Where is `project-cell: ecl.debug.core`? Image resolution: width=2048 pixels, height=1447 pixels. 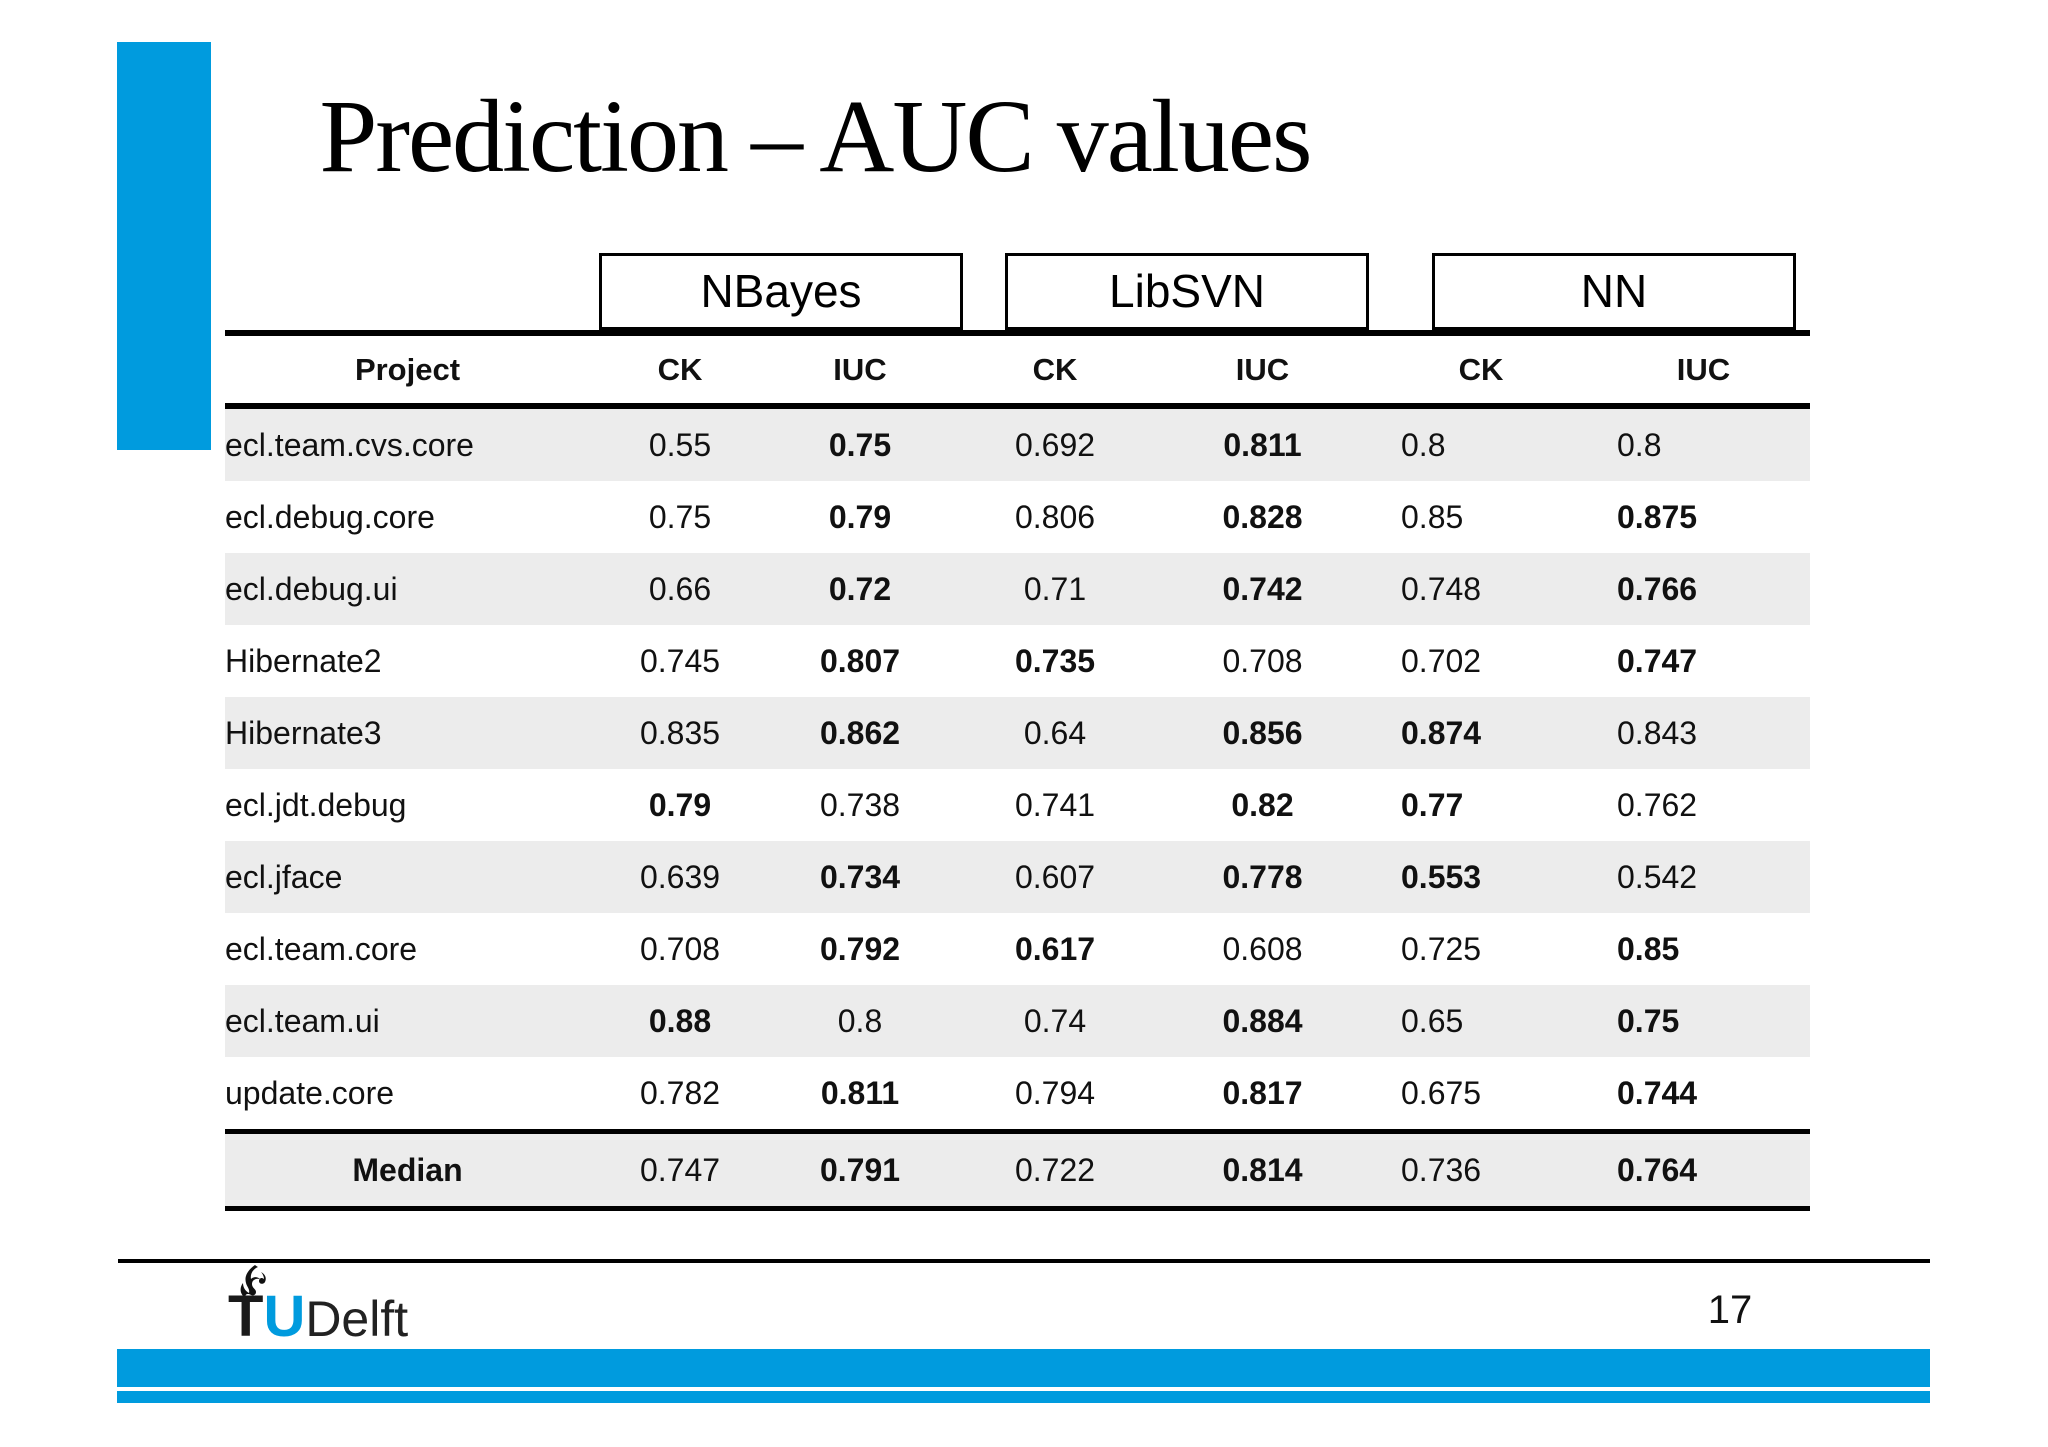
project-cell: ecl.debug.core is located at coordinates (330, 516).